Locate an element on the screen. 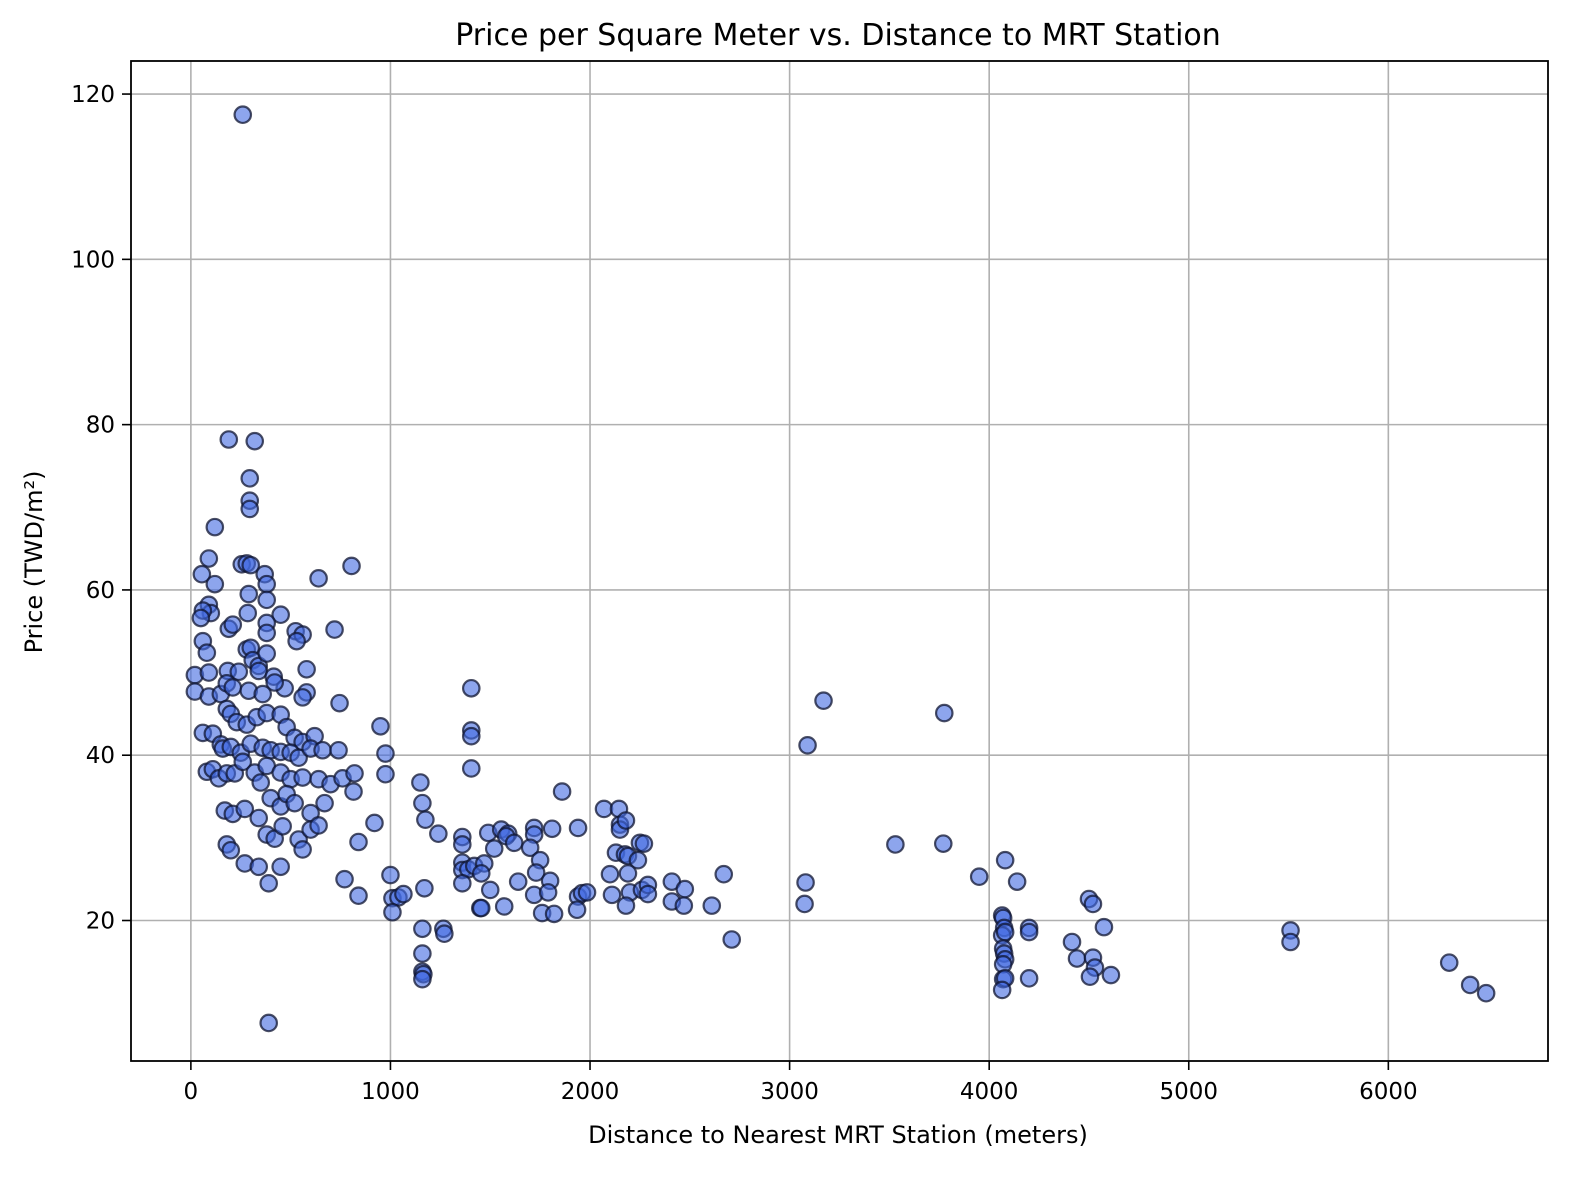  y-tick-label: 120 is located at coordinates (93, 95).